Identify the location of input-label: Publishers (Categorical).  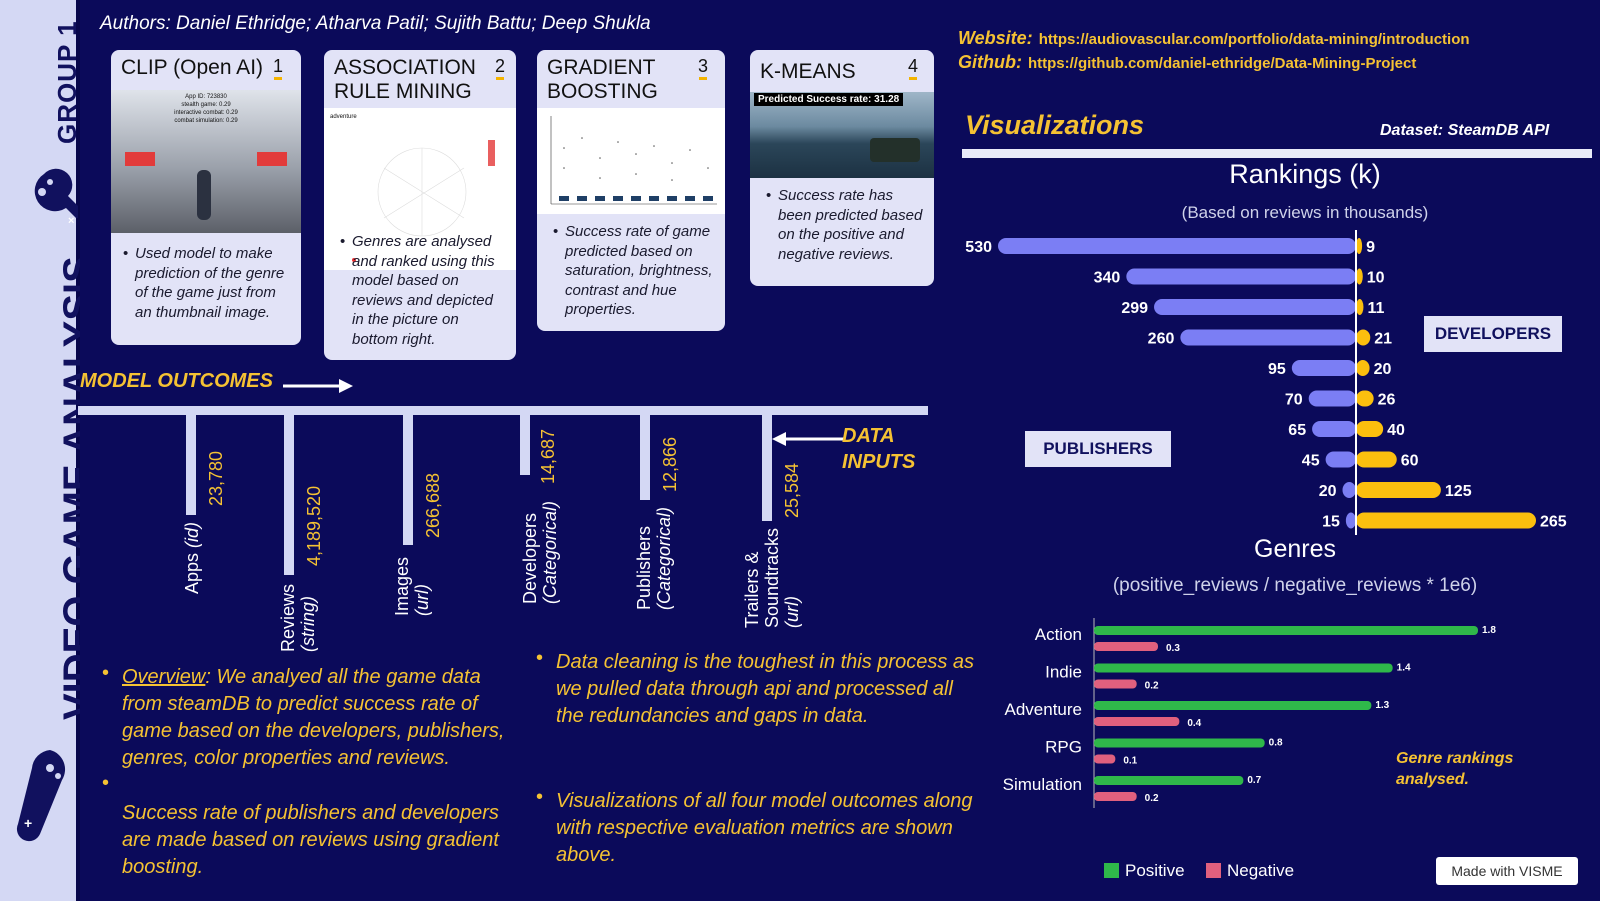
(654, 558).